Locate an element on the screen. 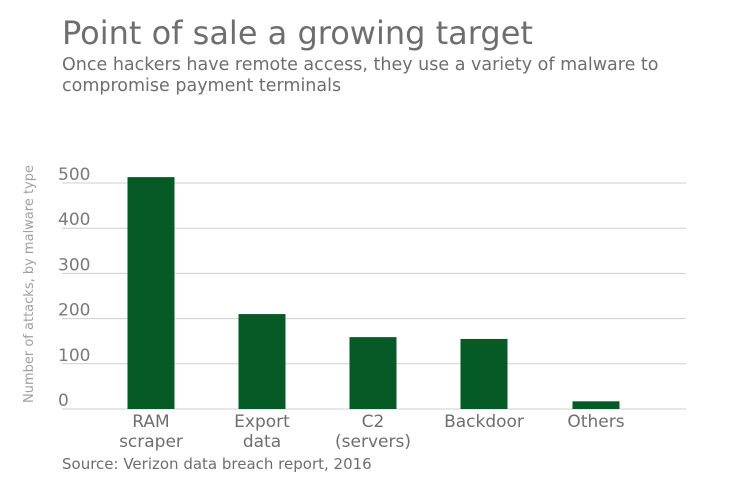 Image resolution: width=740 pixels, height=482 pixels. y-axis-ticks: 0 100 200 300 400 500 is located at coordinates (74, 288).